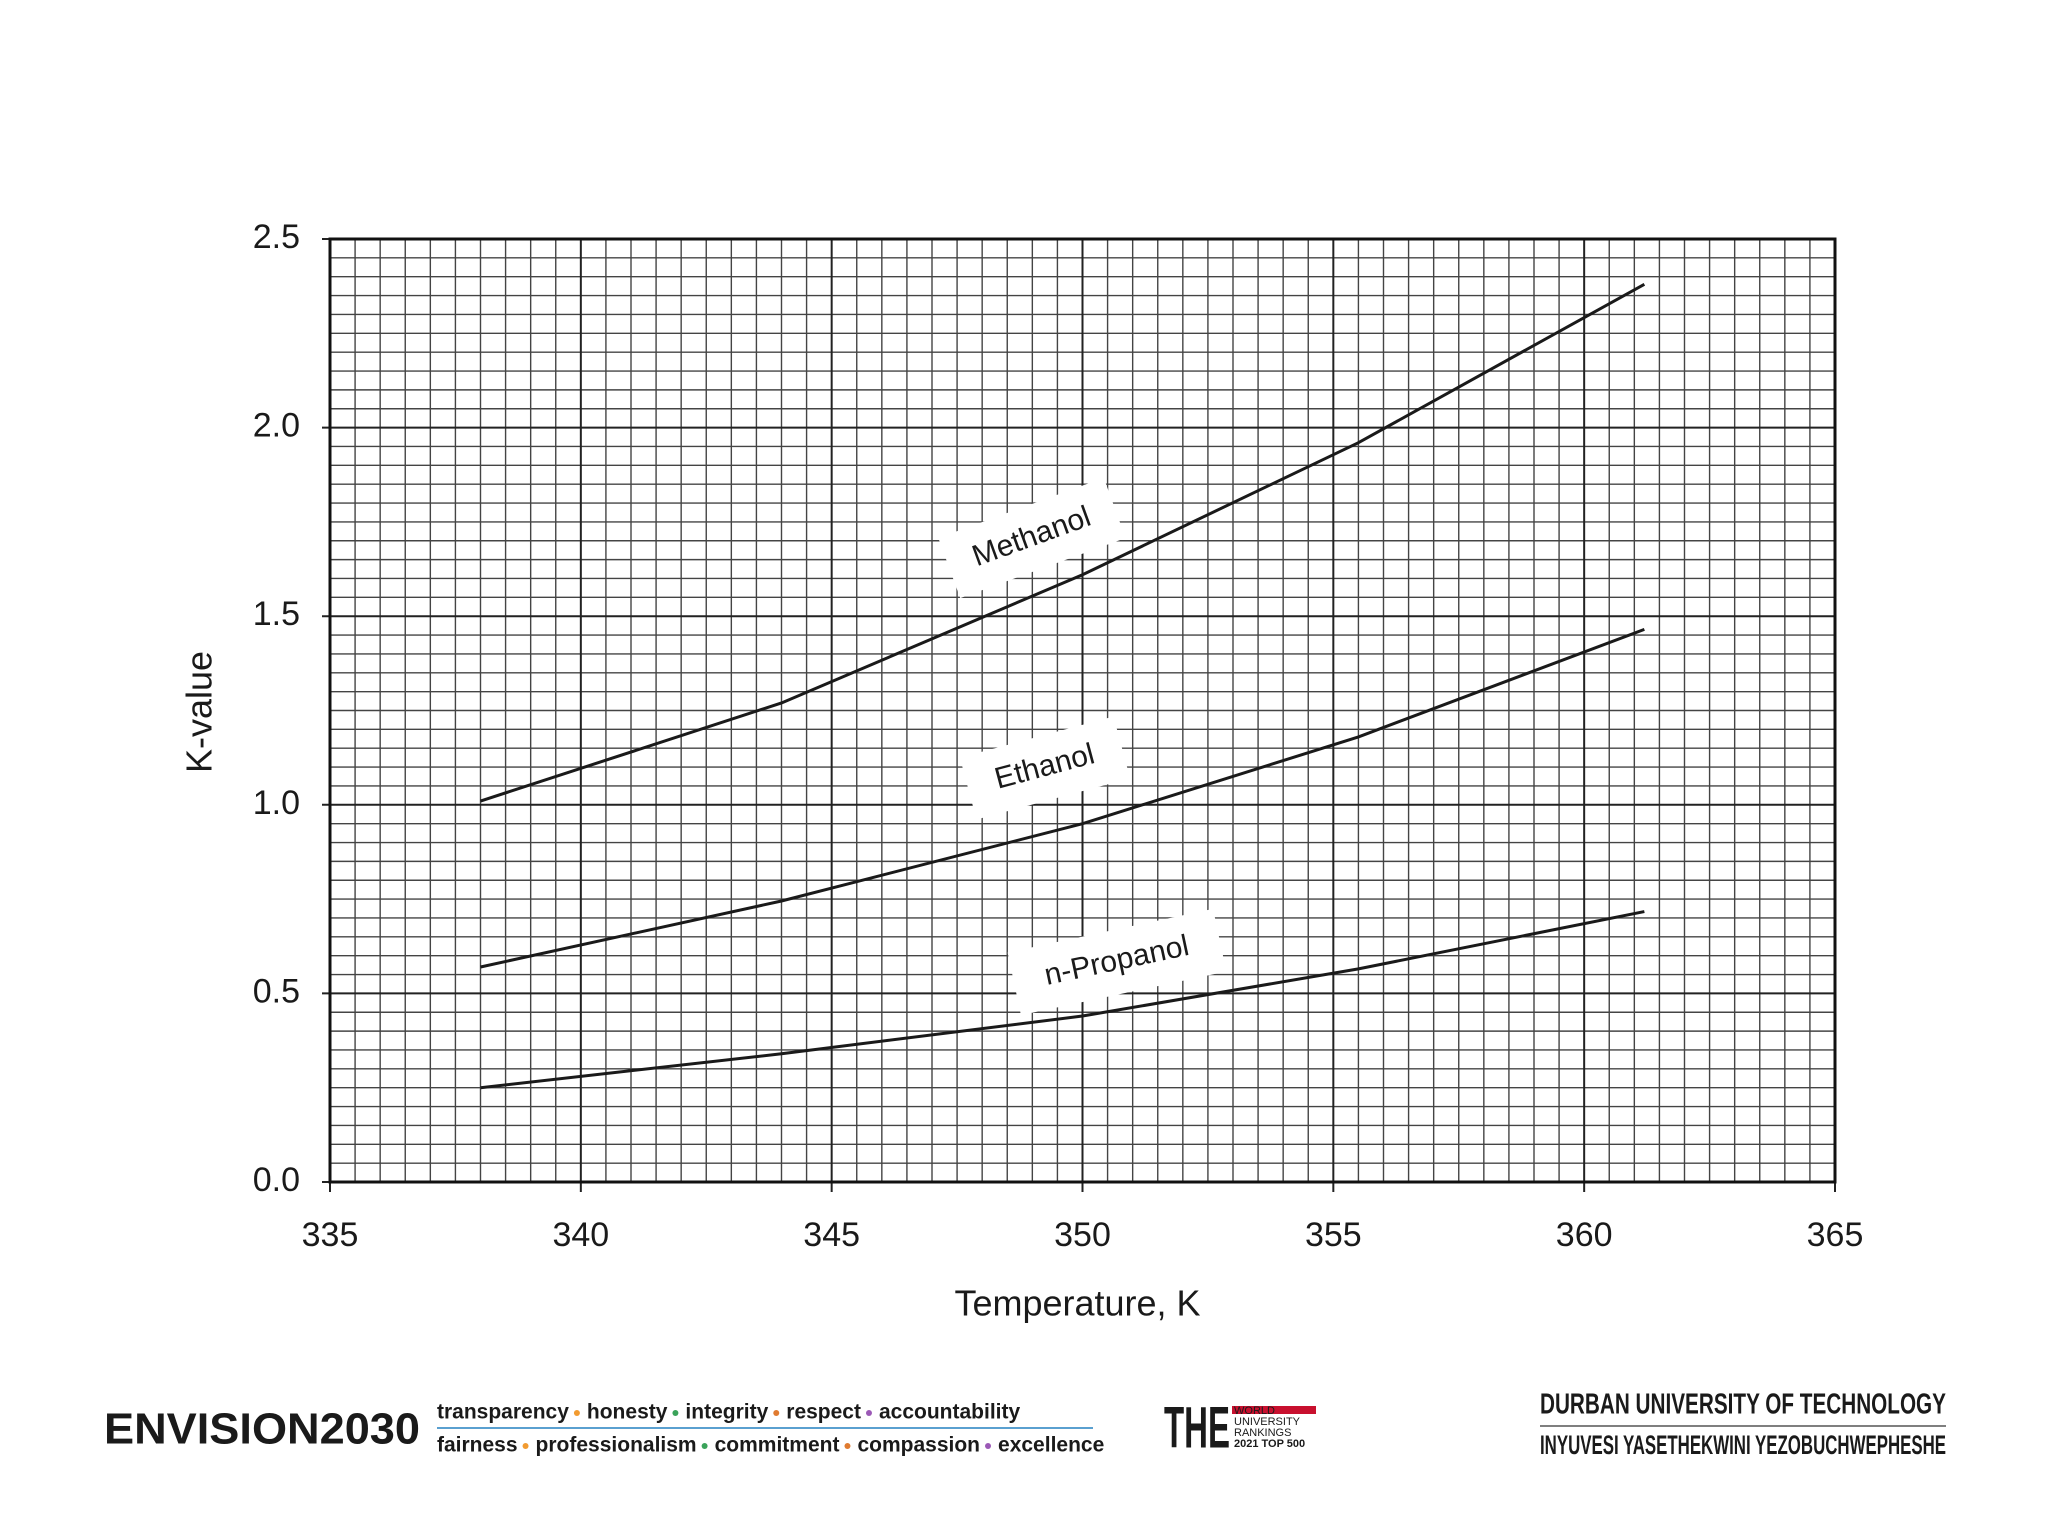 Image resolution: width=2048 pixels, height=1536 pixels. Describe the element at coordinates (726, 1412) in the screenshot. I see `value-word: integrity` at that location.